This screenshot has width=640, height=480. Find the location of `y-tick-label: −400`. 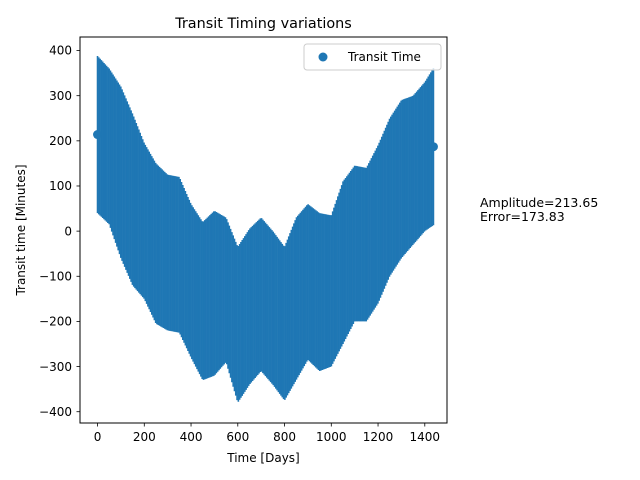

y-tick-label: −400 is located at coordinates (55, 412).